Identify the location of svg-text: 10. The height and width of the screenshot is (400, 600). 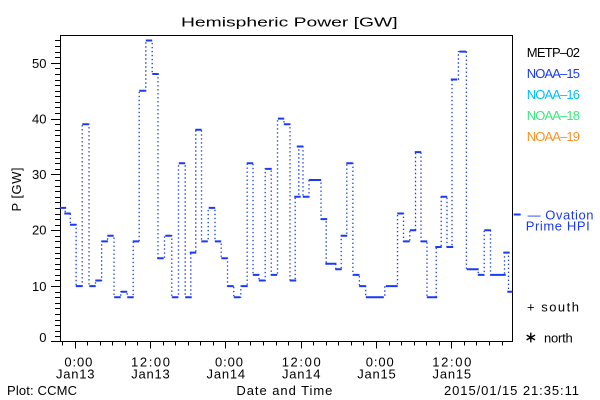
(39, 286).